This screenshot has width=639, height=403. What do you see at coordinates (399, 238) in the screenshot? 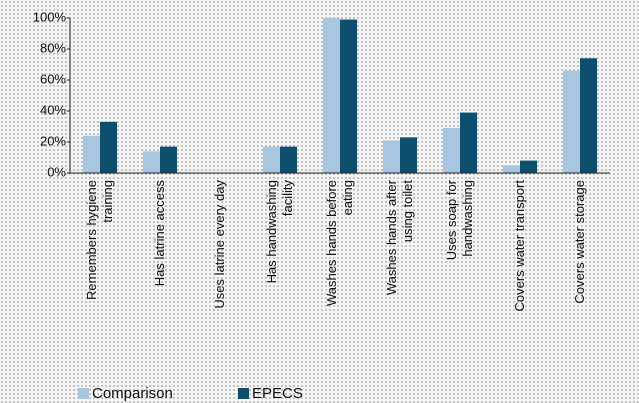
I see `x-tick-label: Washes hands after using toilet` at bounding box center [399, 238].